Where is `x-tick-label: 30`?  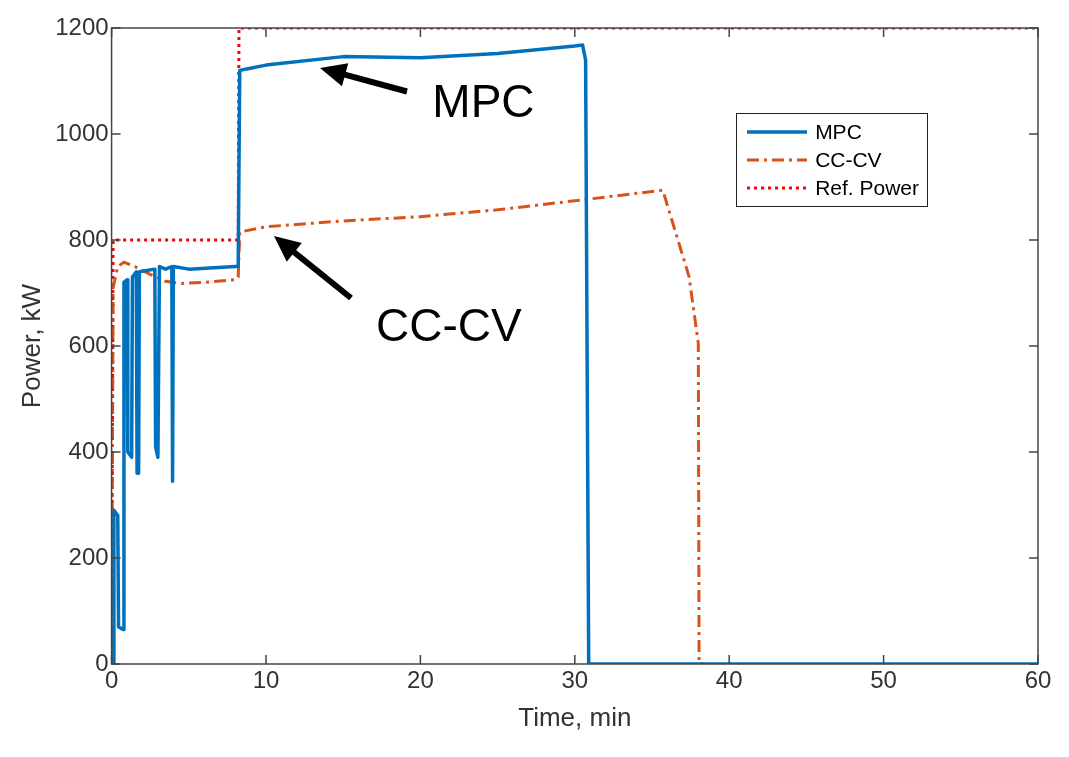 x-tick-label: 30 is located at coordinates (575, 680).